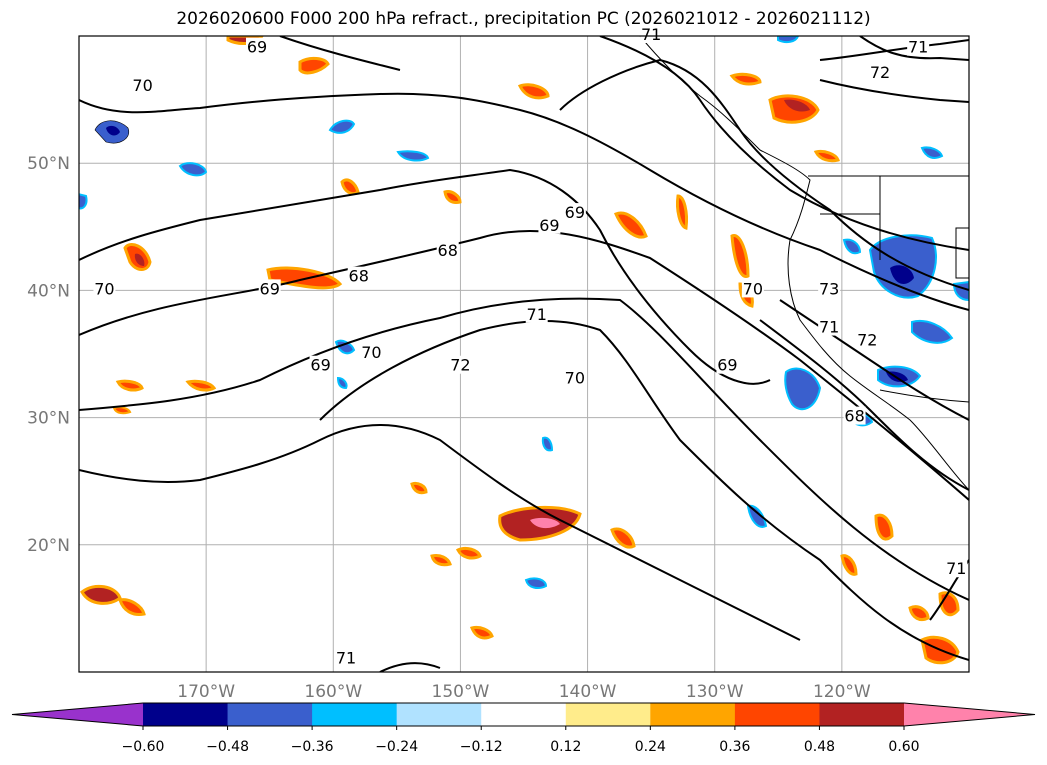  What do you see at coordinates (143, 747) in the screenshot?
I see `colorbar-tick-label: −0.60` at bounding box center [143, 747].